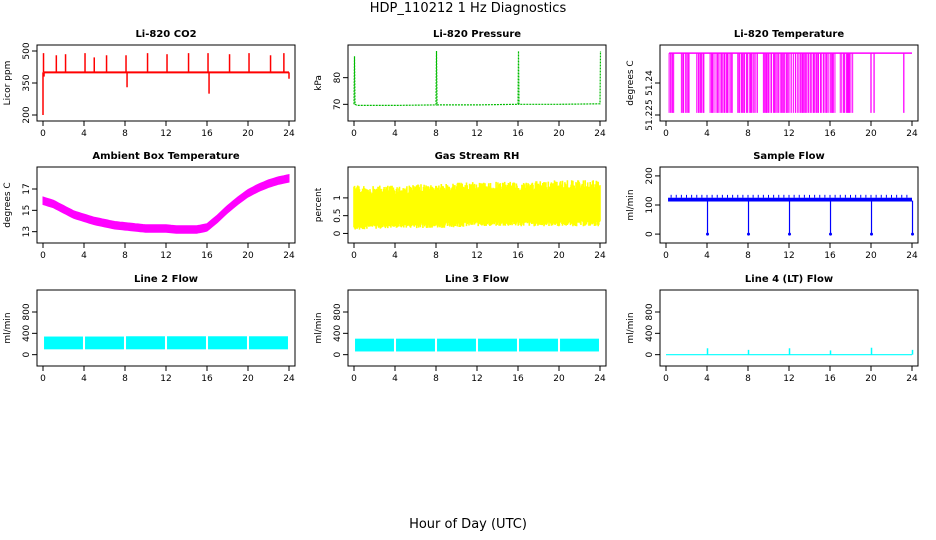 Image resolution: width=936 pixels, height=540 pixels. I want to click on main-title: HDP_110212 1 Hz Diagnostics, so click(468, 8).